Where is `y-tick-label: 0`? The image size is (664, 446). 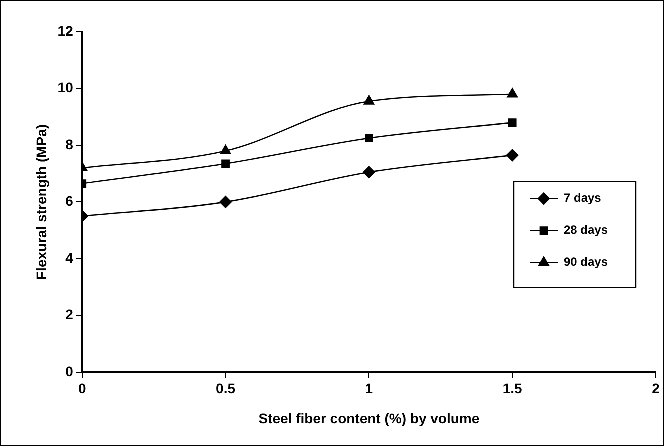
y-tick-label: 0 is located at coordinates (70, 371).